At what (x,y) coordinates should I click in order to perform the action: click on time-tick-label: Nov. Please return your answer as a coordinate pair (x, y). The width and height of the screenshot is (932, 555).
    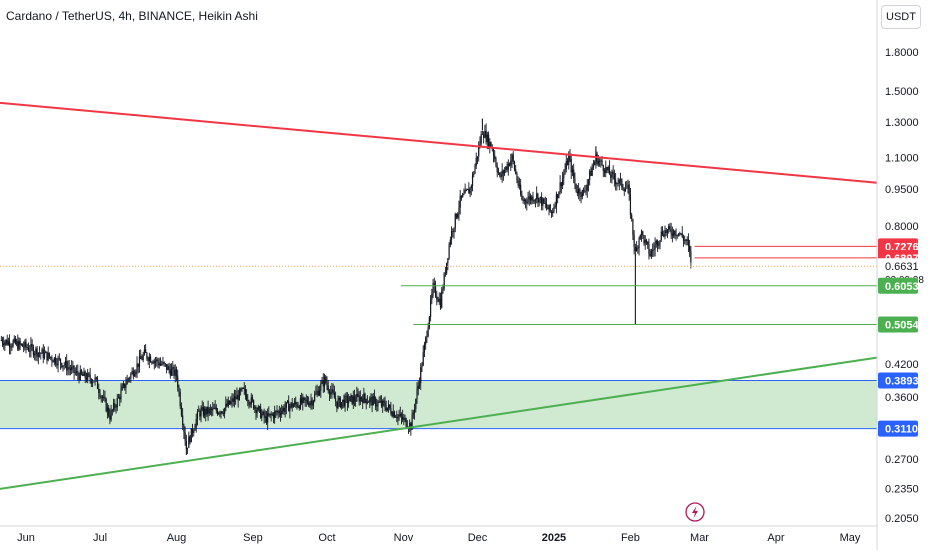
    Looking at the image, I should click on (404, 538).